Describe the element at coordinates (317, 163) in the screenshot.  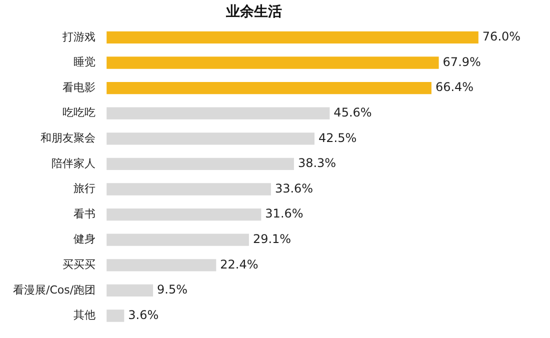
I see `data-label: 38.3%` at that location.